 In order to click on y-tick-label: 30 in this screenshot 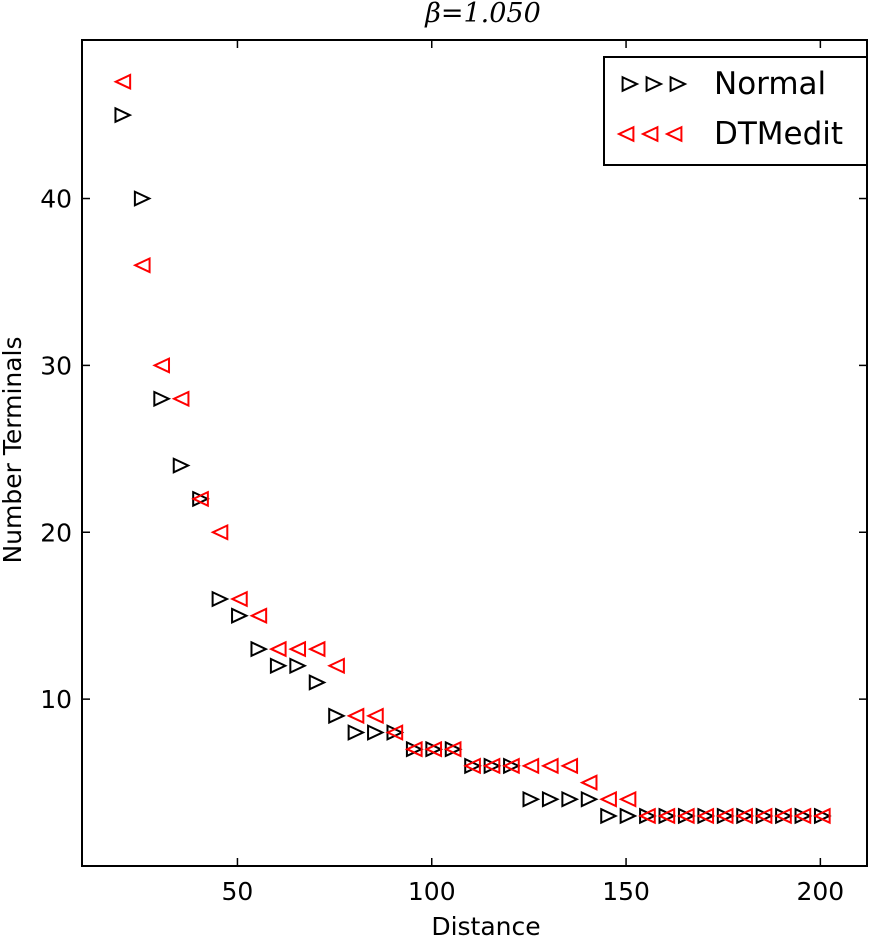, I will do `click(56, 365)`.